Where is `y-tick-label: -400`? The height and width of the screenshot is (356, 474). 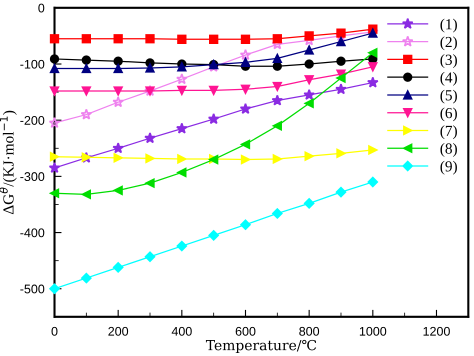 y-tick-label: -400 is located at coordinates (32, 233).